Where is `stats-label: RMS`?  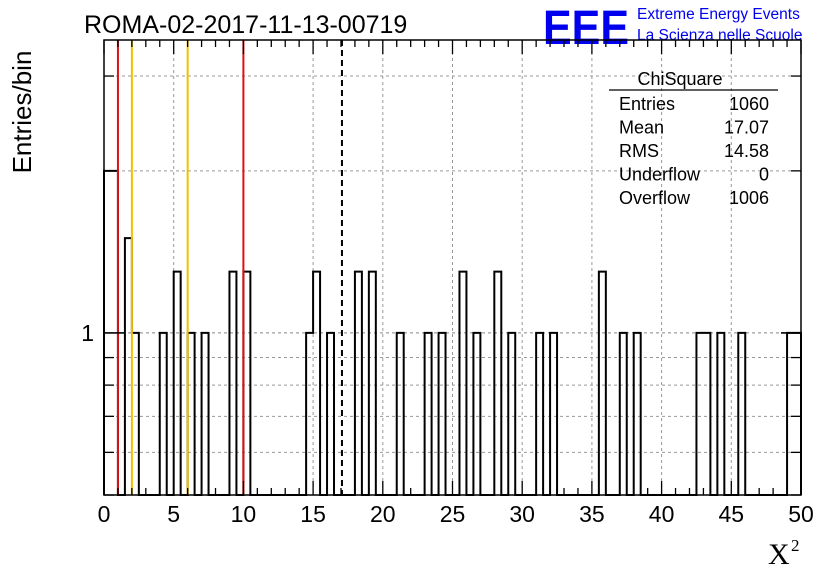
stats-label: RMS is located at coordinates (639, 151).